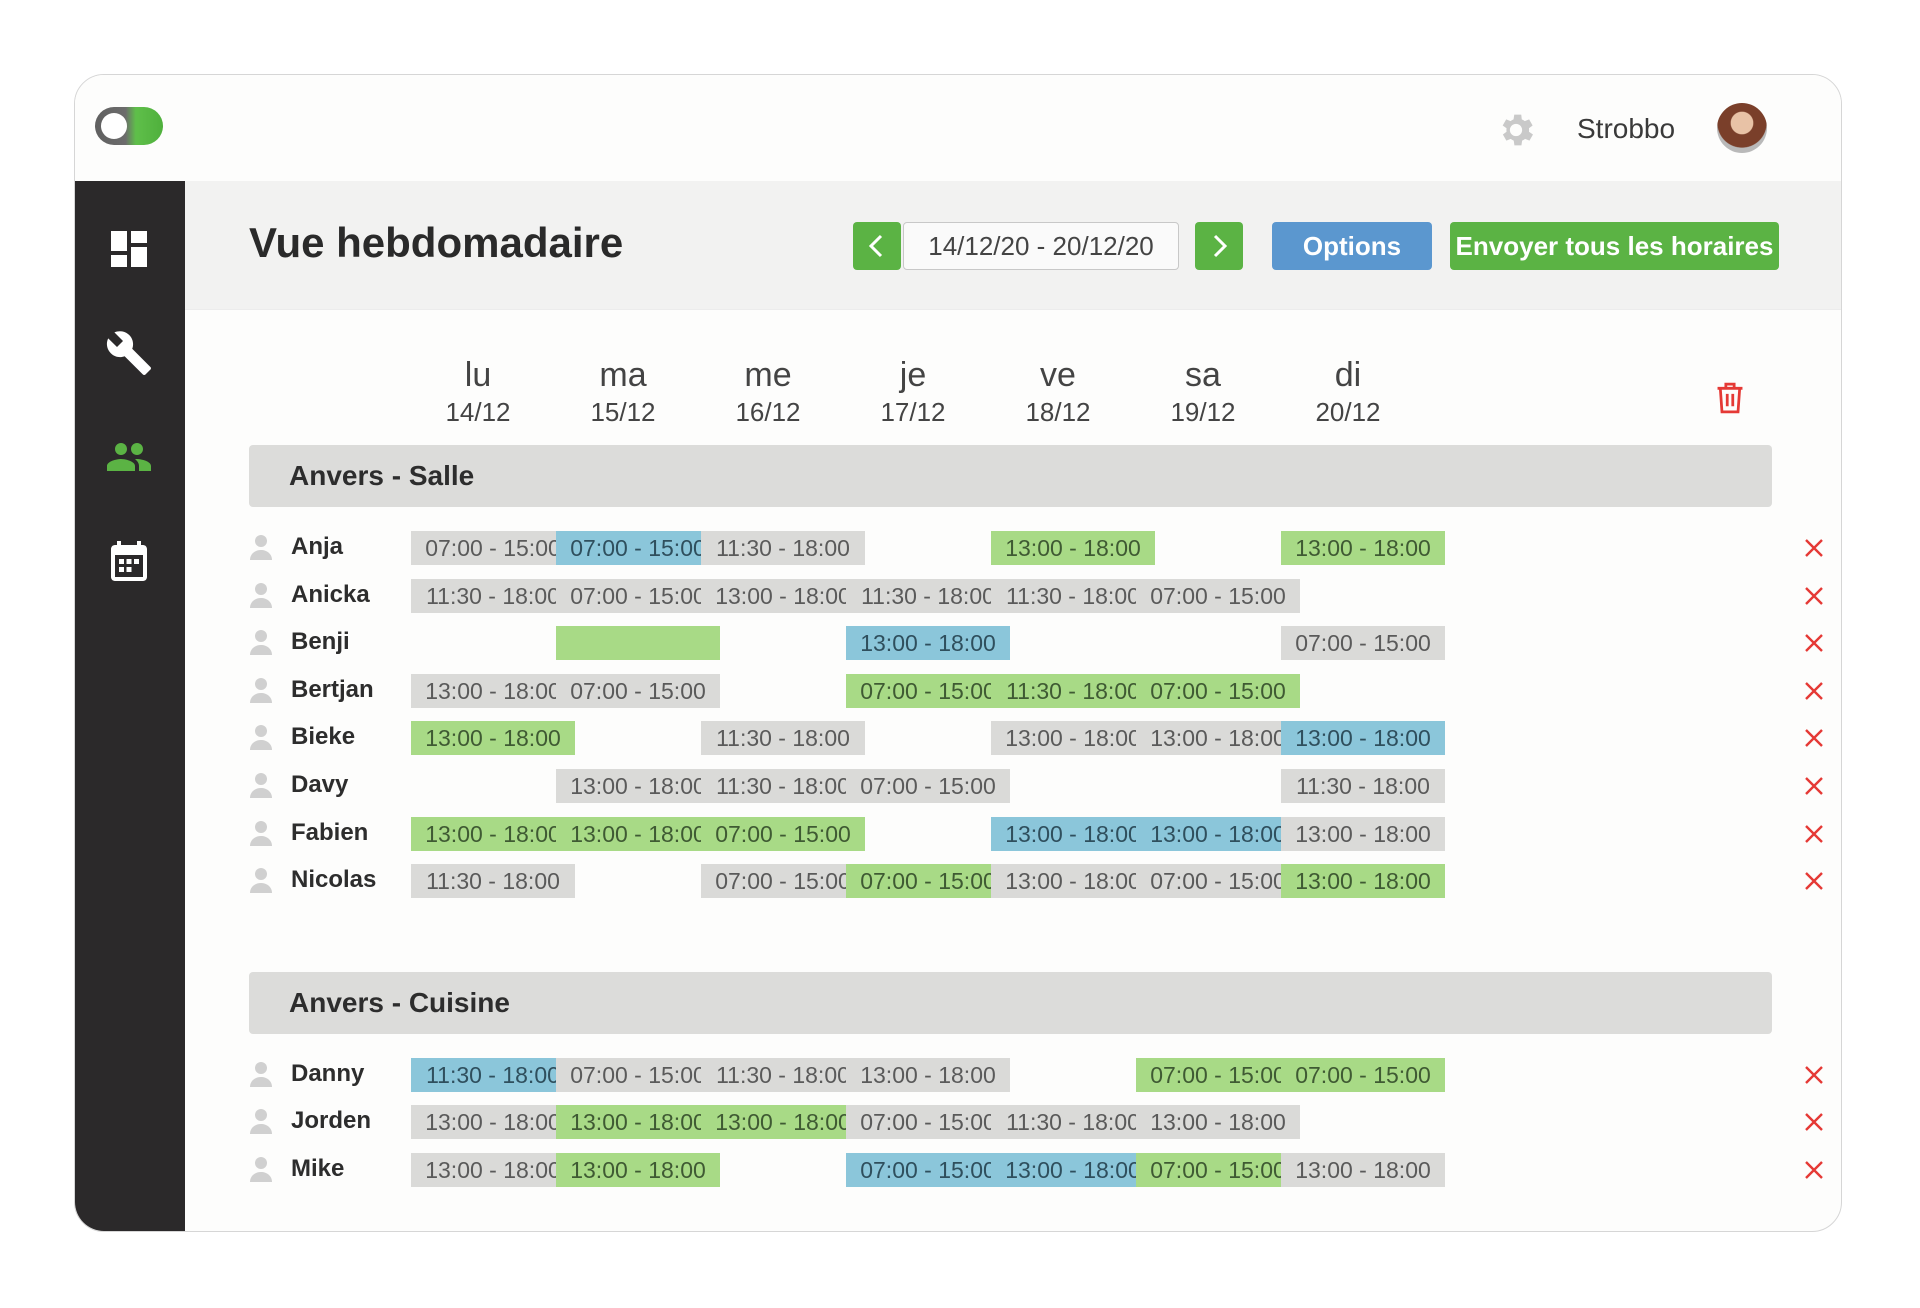 The image size is (1920, 1308). Describe the element at coordinates (331, 1120) in the screenshot. I see `employee-name: Jorden` at that location.